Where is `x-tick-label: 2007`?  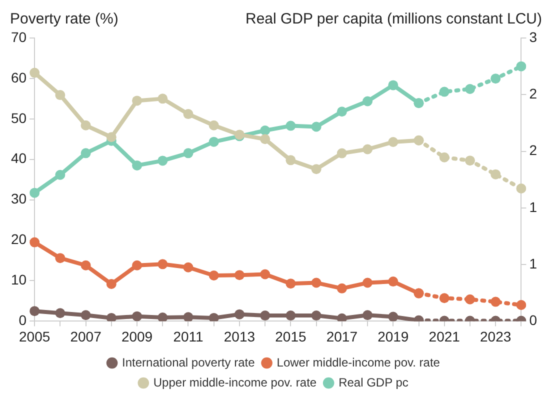 x-tick-label: 2007 is located at coordinates (86, 336).